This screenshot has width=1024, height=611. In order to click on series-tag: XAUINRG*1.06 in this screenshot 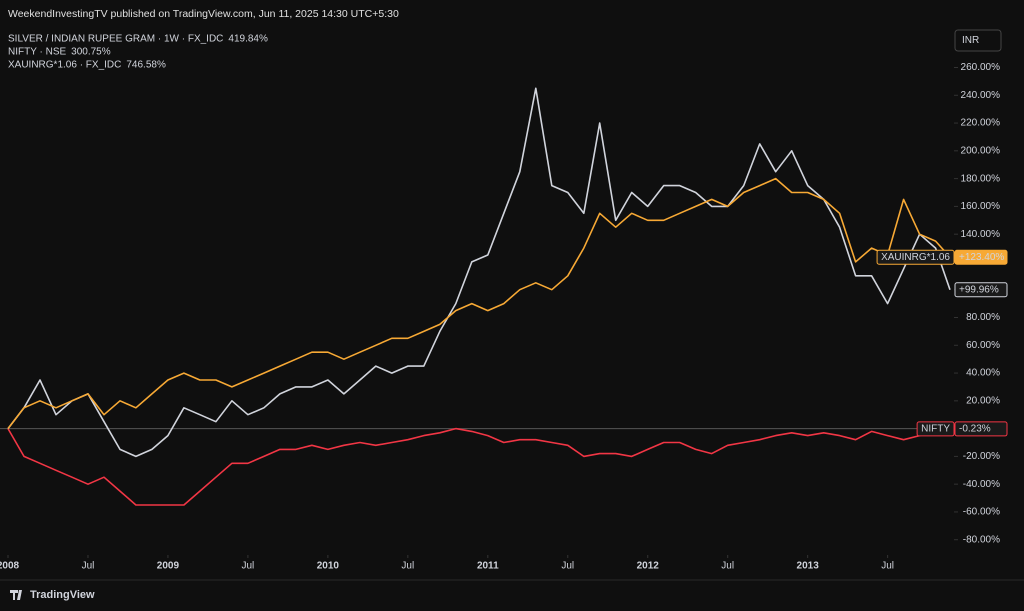, I will do `click(915, 257)`.